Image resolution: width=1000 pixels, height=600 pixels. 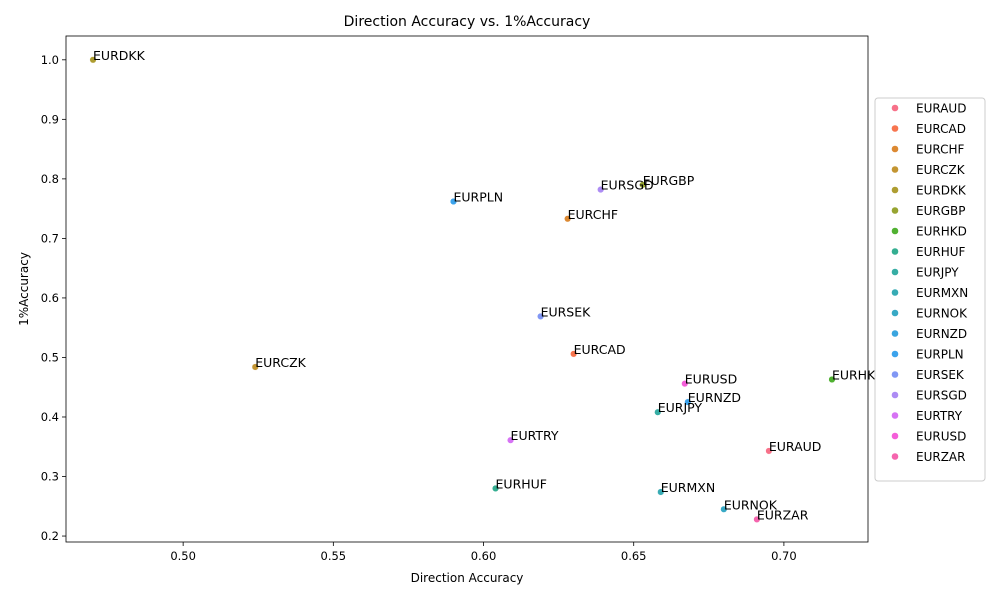 I want to click on point-label: EURNZD, so click(x=714, y=397).